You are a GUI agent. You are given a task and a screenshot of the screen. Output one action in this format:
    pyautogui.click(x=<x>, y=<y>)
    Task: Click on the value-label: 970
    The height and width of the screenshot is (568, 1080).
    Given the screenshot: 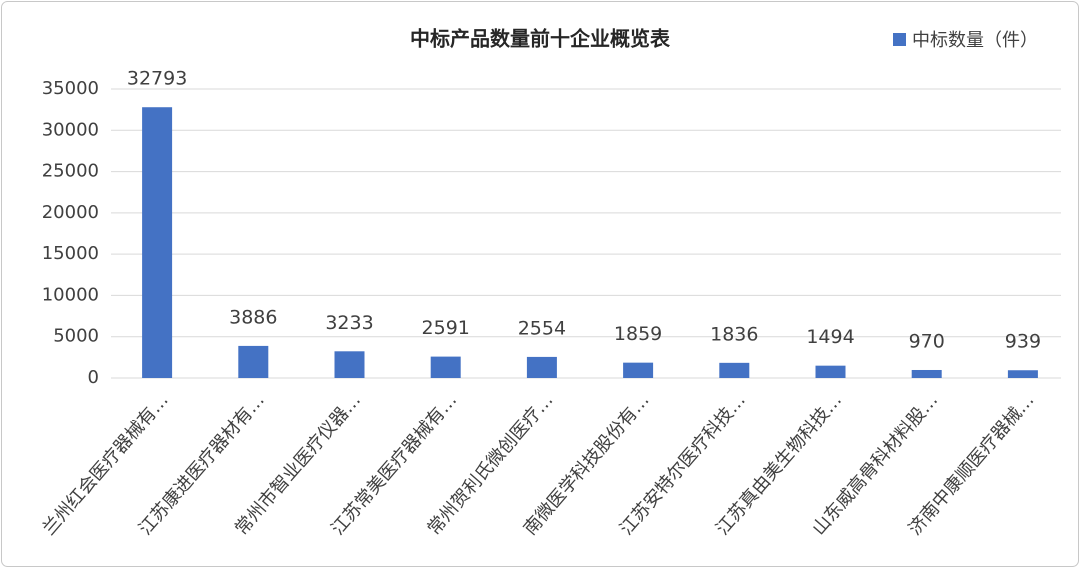 What is the action you would take?
    pyautogui.click(x=927, y=341)
    